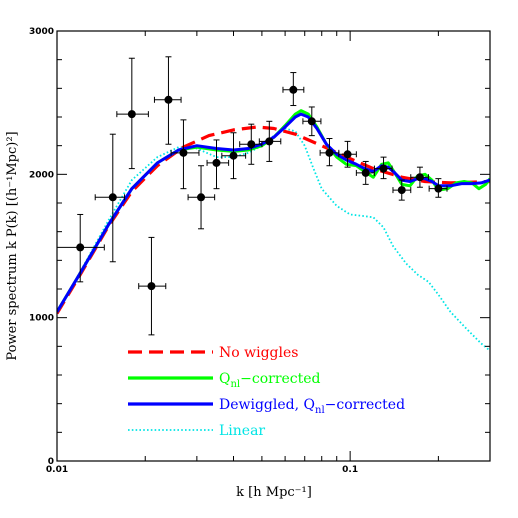 This screenshot has width=518, height=518. Describe the element at coordinates (57, 470) in the screenshot. I see `x-tick-label: 0.01` at that location.